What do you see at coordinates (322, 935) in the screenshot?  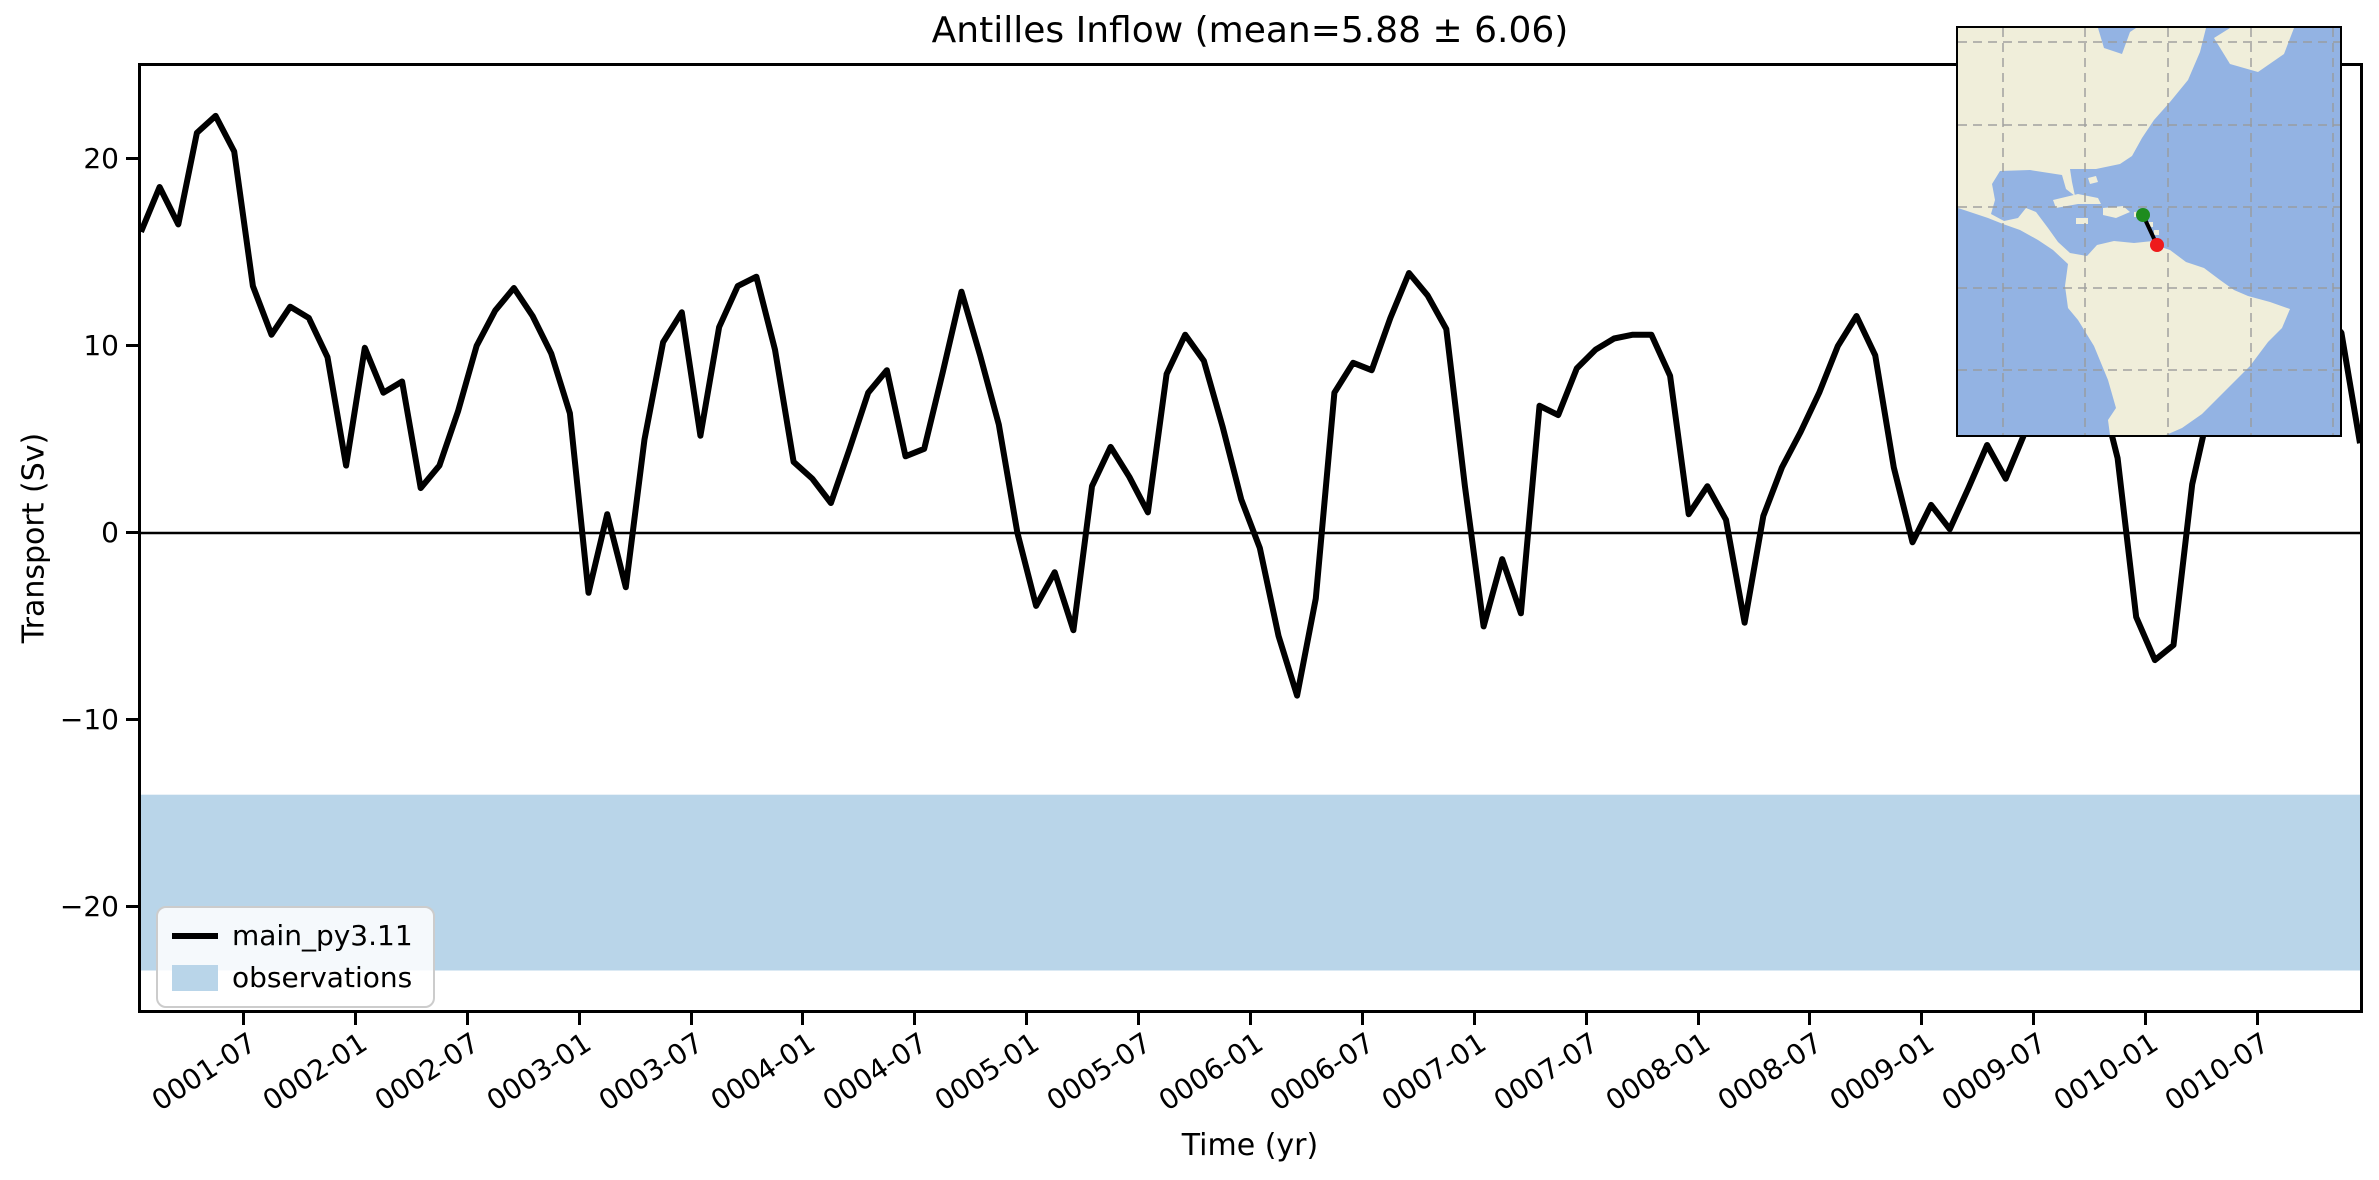 I see `legend-label: main_py3.11` at bounding box center [322, 935].